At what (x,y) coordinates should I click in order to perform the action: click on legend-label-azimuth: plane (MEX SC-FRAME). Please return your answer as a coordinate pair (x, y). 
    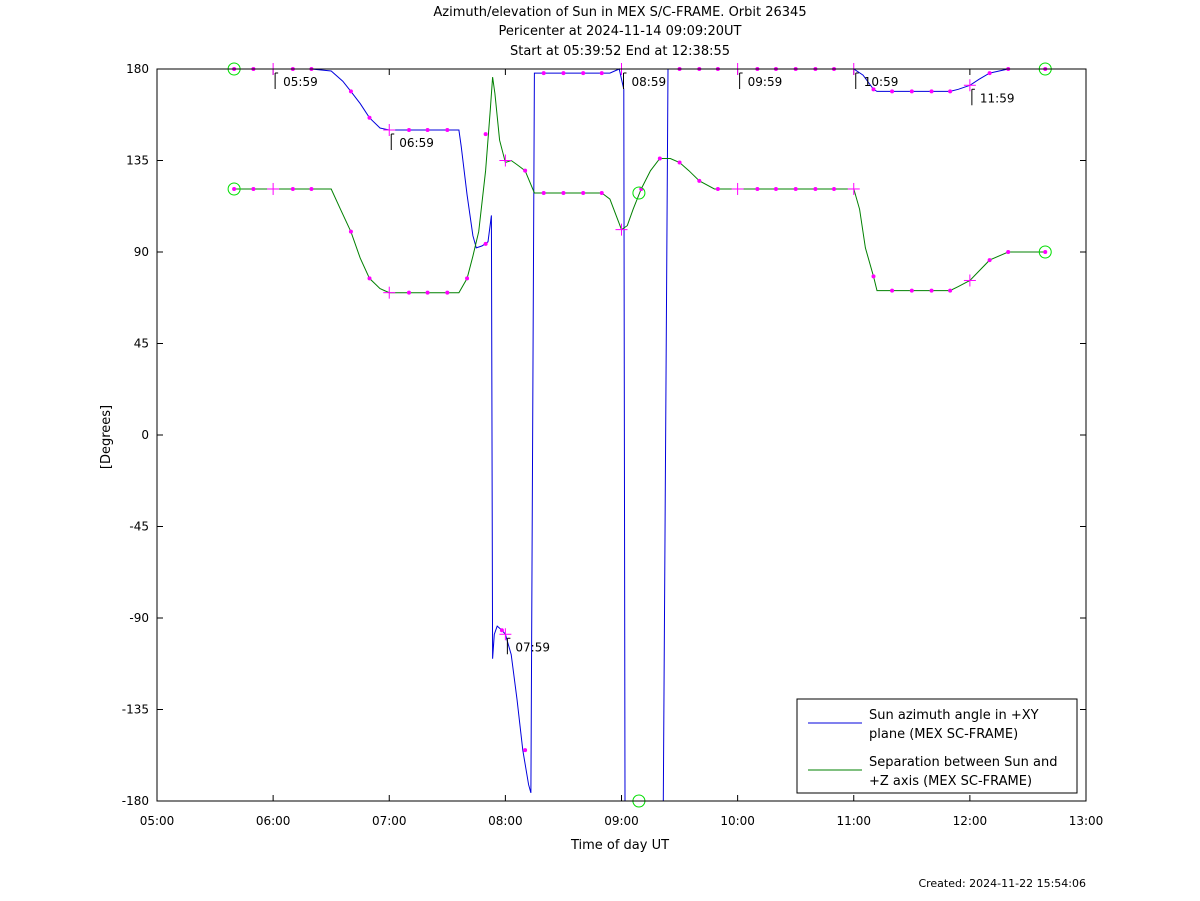
    Looking at the image, I should click on (943, 734).